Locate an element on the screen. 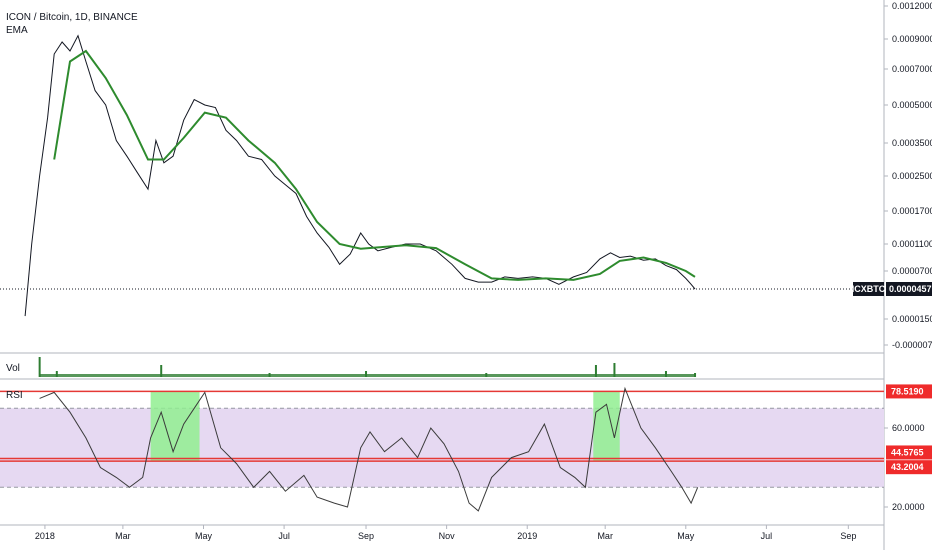  price-axis-label: -0.0000070 is located at coordinates (912, 345).